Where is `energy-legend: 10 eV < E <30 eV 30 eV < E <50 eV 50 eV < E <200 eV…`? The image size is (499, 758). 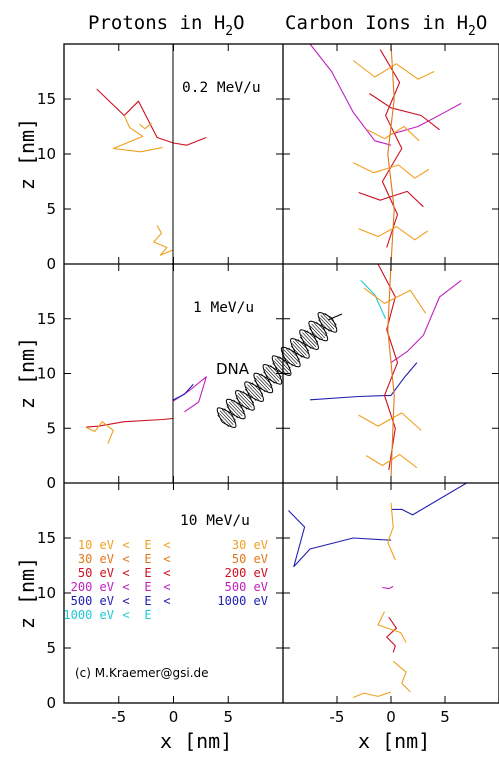 energy-legend: 10 eV < E <30 eV 30 eV < E <50 eV 50 eV < E <200 eV… is located at coordinates (165, 580).